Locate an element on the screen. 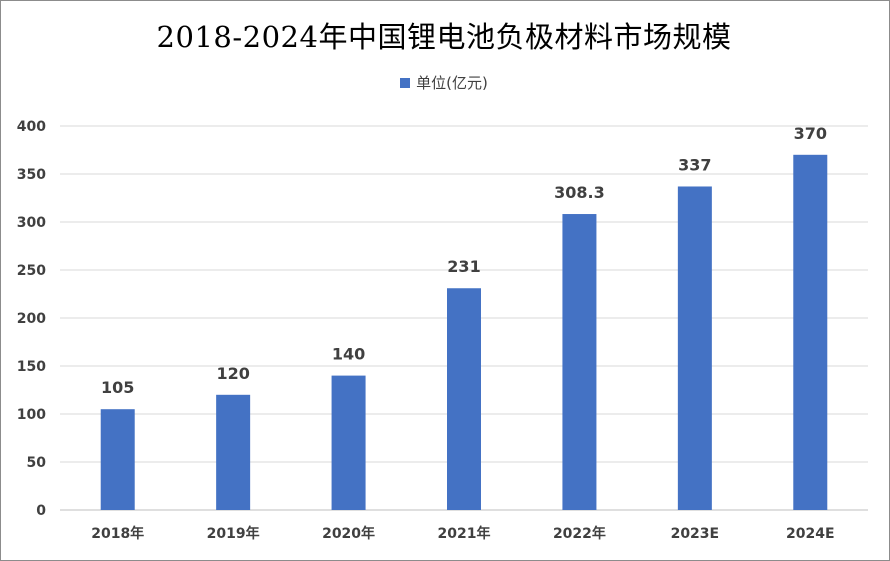 The height and width of the screenshot is (561, 890). legend-swatch is located at coordinates (405, 82).